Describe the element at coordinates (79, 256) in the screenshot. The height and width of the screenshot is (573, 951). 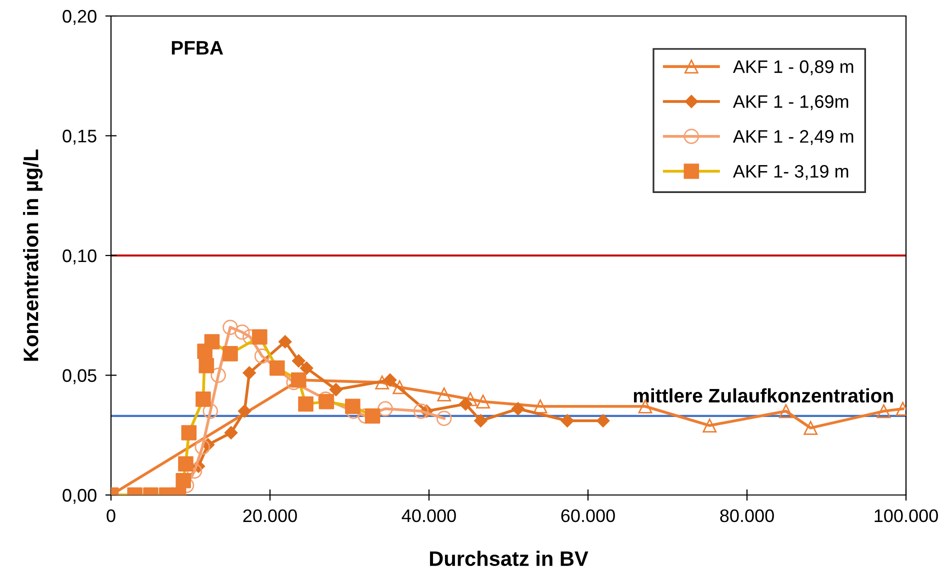
I see `y-tick-label: 0,10` at that location.